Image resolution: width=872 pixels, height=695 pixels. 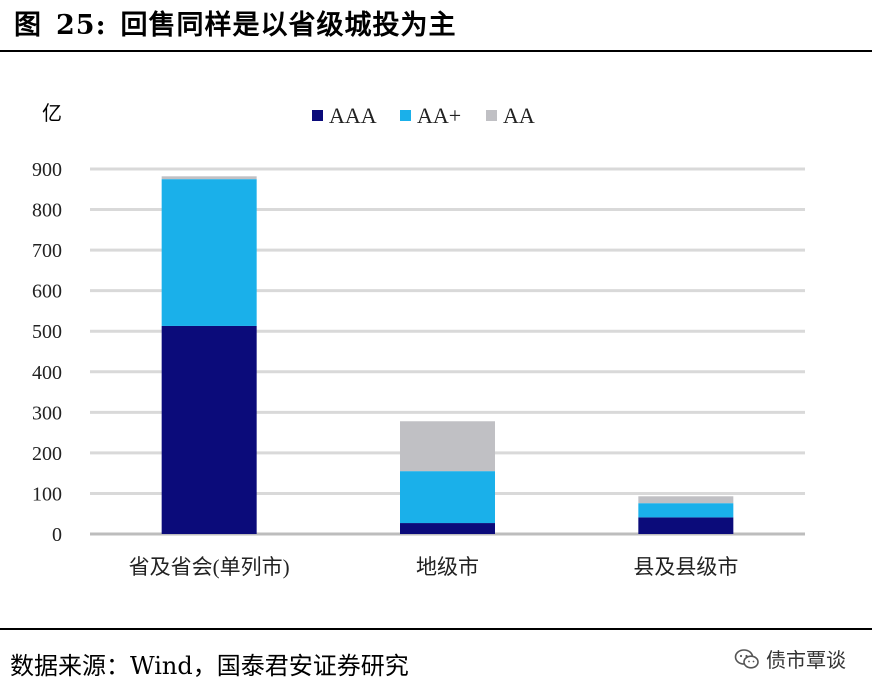 What do you see at coordinates (353, 115) in the screenshot?
I see `legend-label: AAA` at bounding box center [353, 115].